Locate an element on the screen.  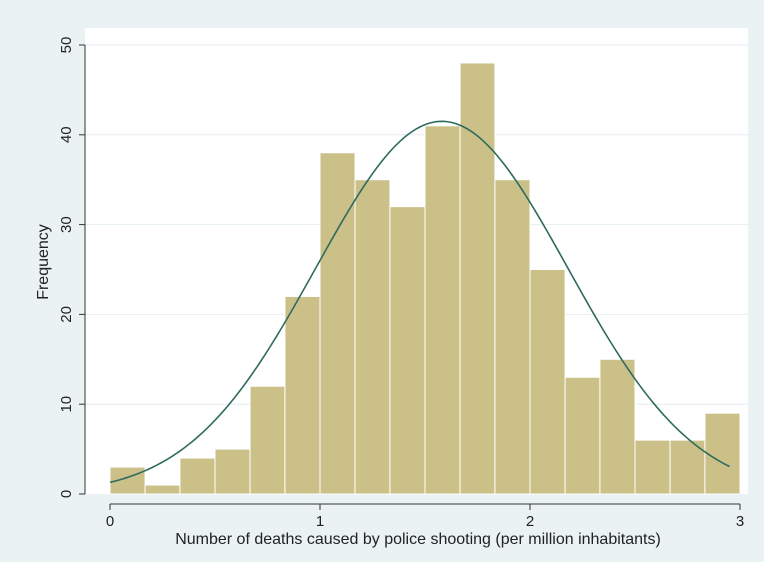
y-tick-label-40: 40 is located at coordinates (66, 134).